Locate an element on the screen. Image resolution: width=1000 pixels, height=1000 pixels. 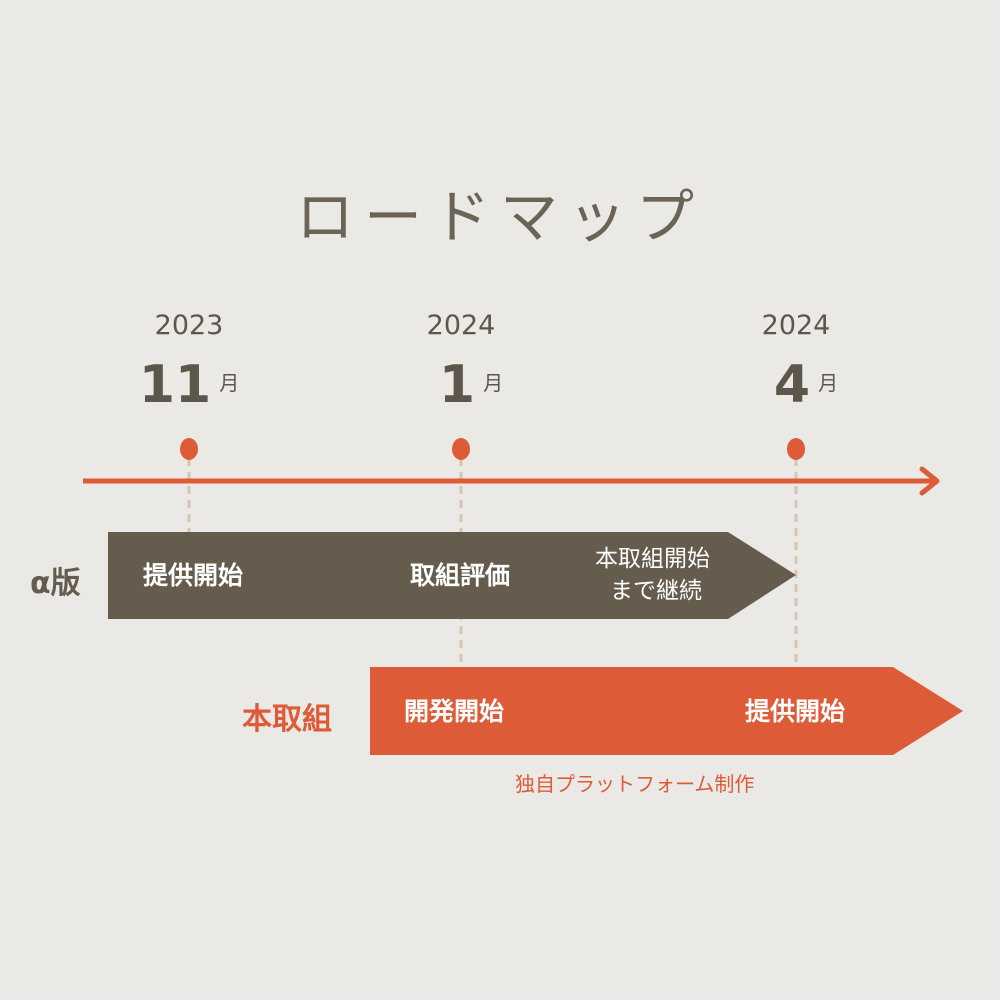
alpha-item: 提供開始 is located at coordinates (193, 575).